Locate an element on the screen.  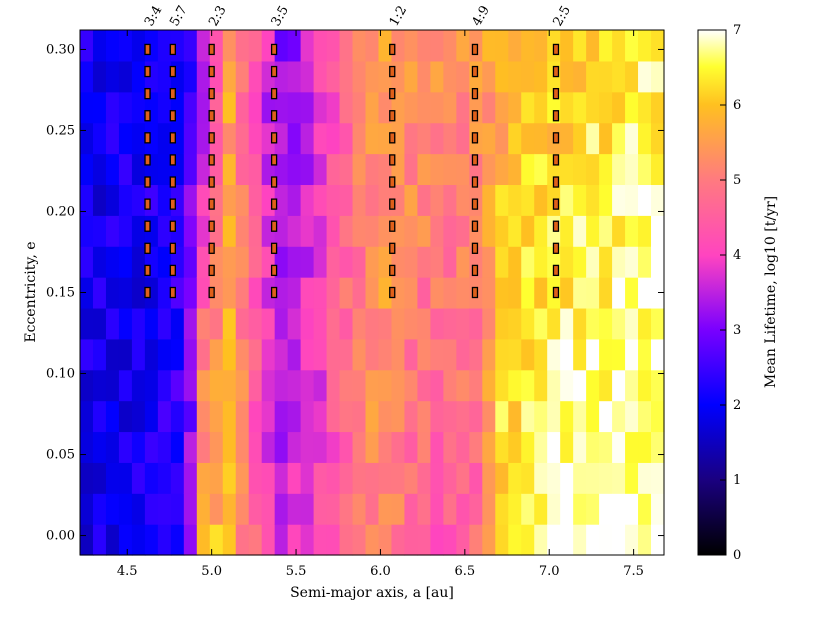
x-tick-label: 7.5 is located at coordinates (633, 571).